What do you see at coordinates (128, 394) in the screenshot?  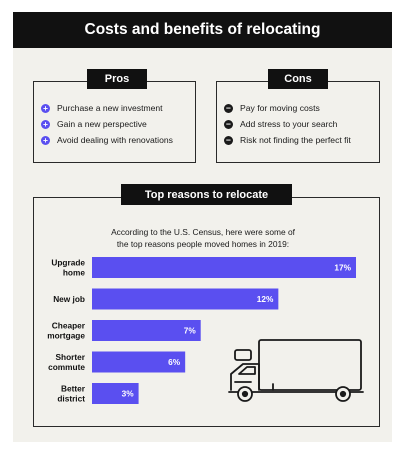 I see `bar-value-label: 3%` at bounding box center [128, 394].